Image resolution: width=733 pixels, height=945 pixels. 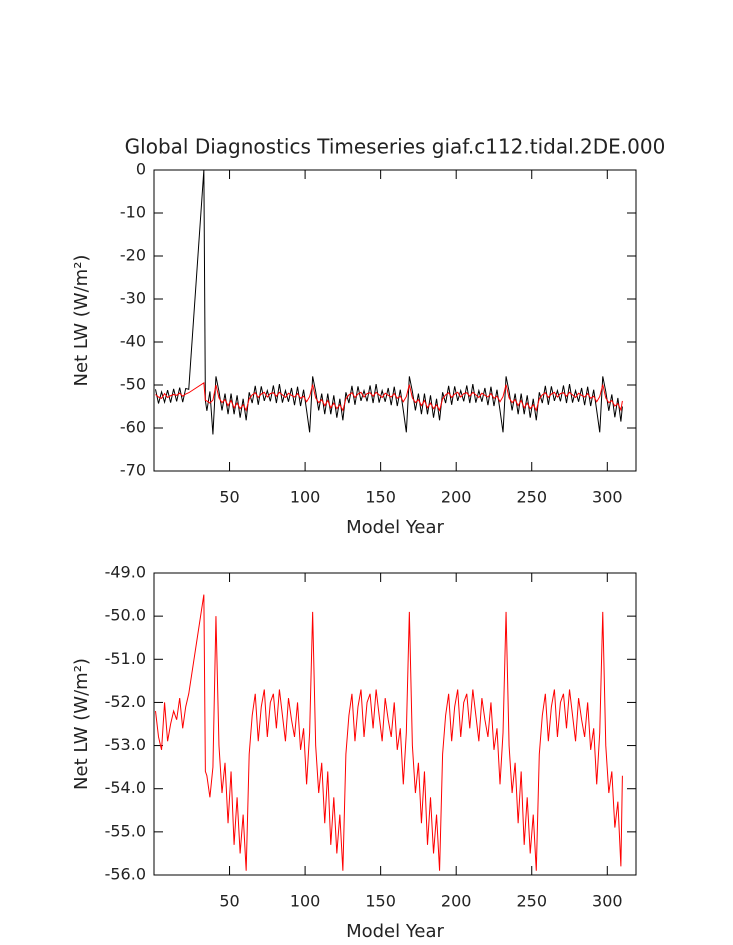 What do you see at coordinates (133, 384) in the screenshot?
I see `y-tick-label: -50` at bounding box center [133, 384].